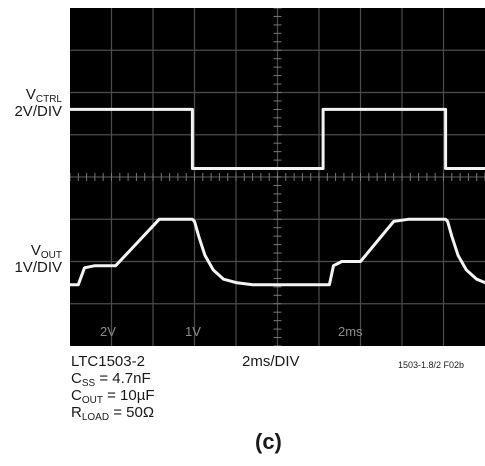  What do you see at coordinates (113, 413) in the screenshot?
I see `rload-condition: RLOAD = 50Ω` at bounding box center [113, 413].